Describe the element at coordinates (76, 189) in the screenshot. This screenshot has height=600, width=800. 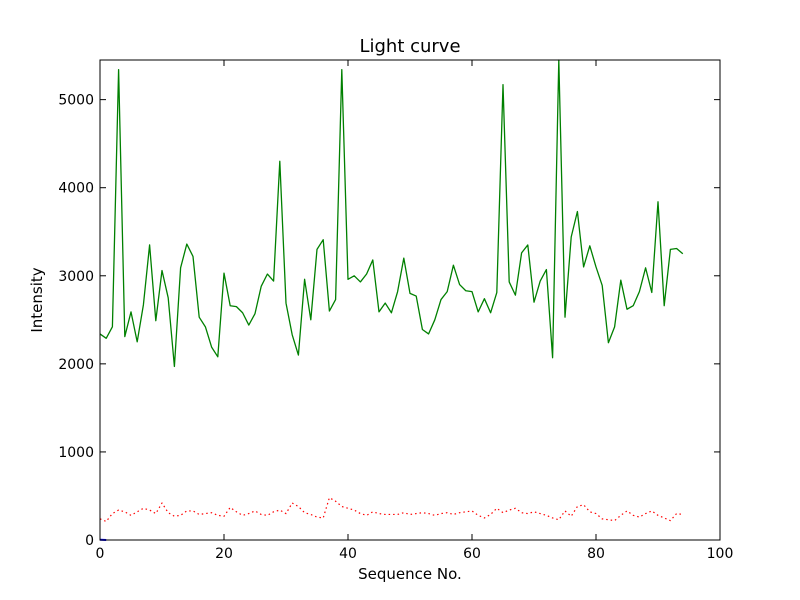
I see `y-tick-label: 4000` at that location.